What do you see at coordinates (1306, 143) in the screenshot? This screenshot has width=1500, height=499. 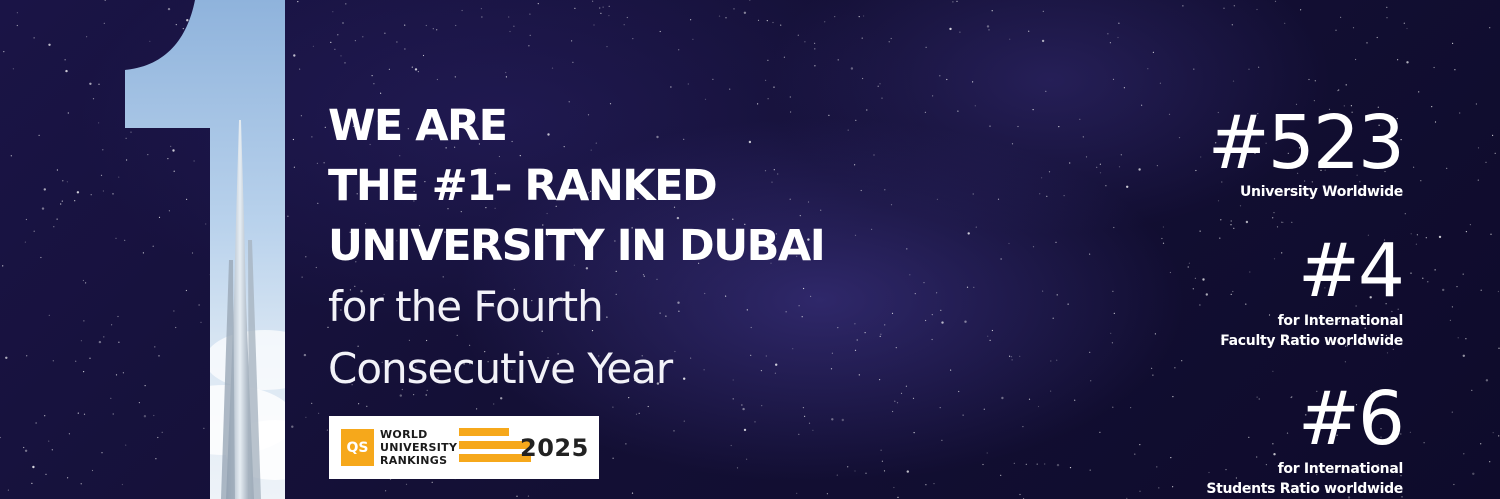 I see `stat-value: #523` at bounding box center [1306, 143].